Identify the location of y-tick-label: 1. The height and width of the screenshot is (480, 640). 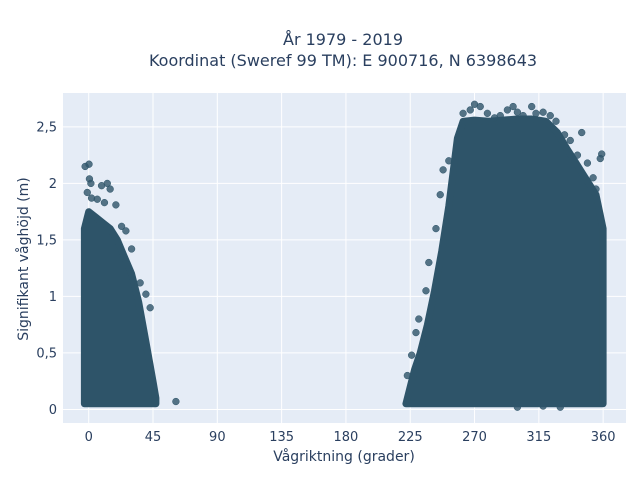
(53, 297).